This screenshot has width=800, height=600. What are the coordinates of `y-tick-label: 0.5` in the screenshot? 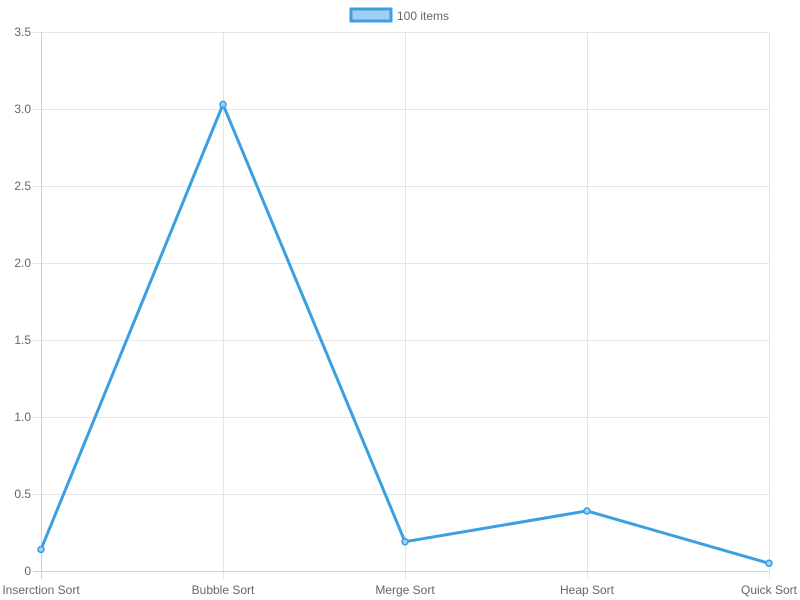 It's located at (22, 494).